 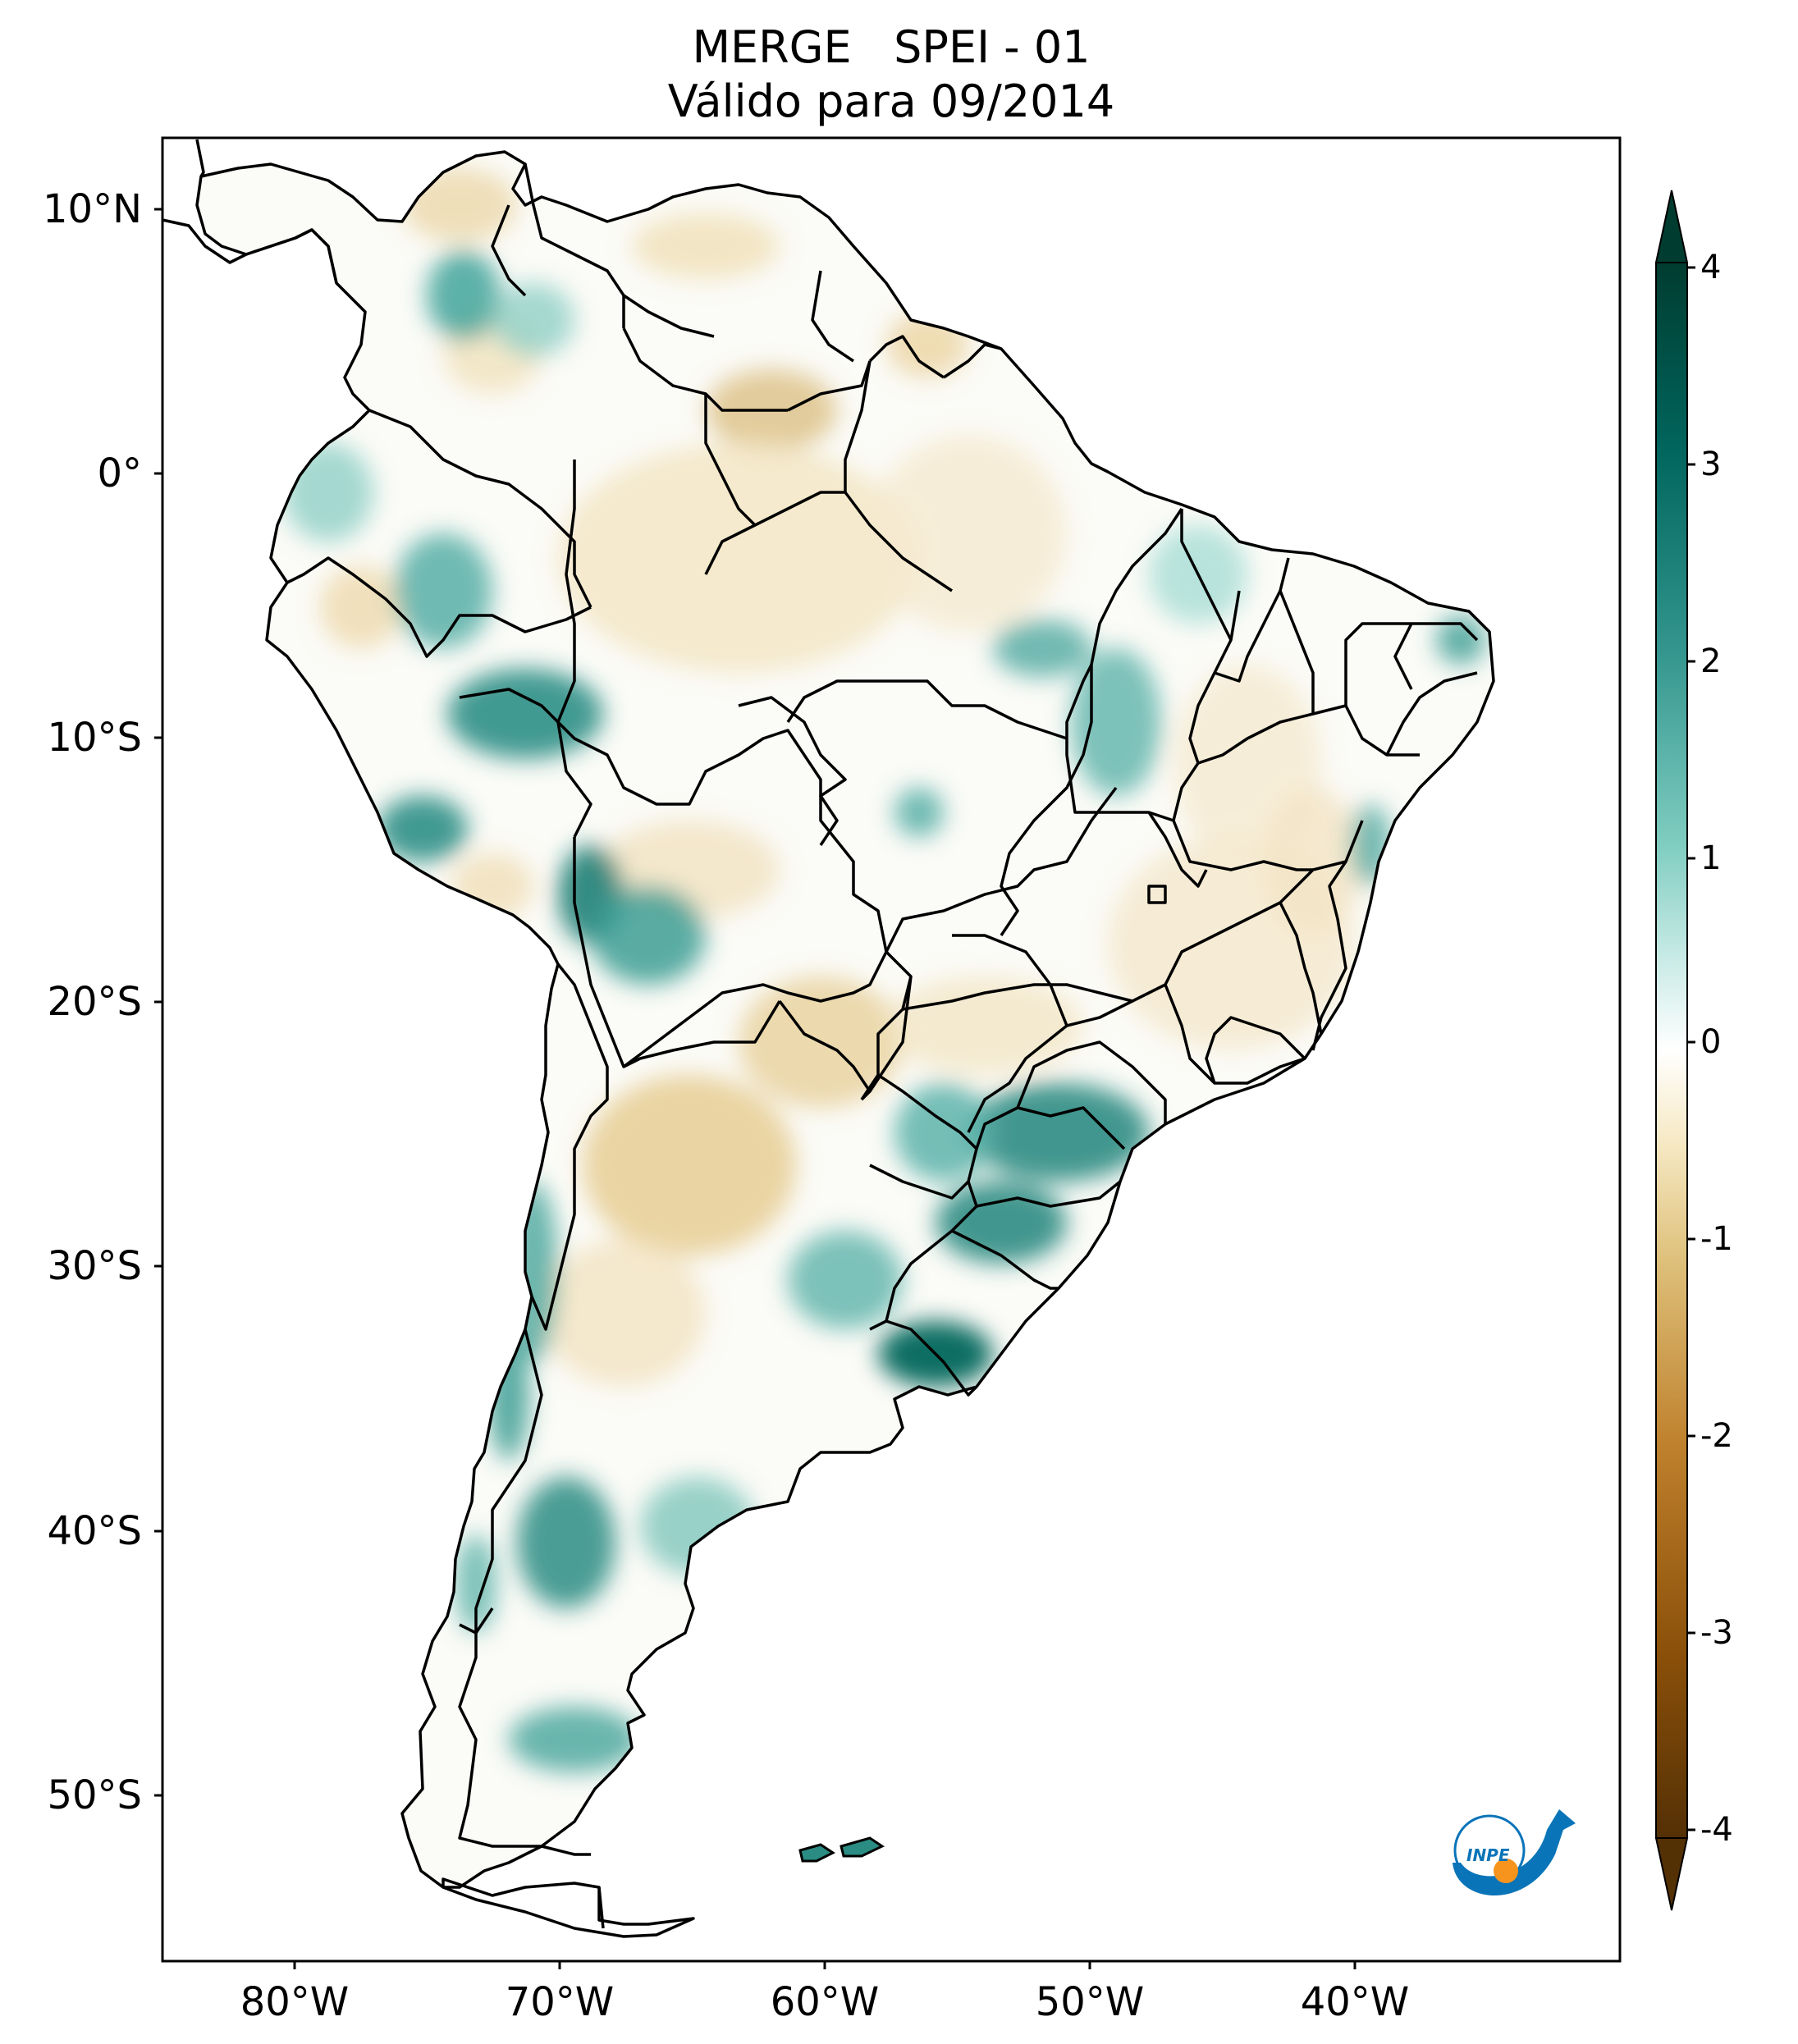 What do you see at coordinates (825, 2002) in the screenshot?
I see `lon-label-60w: 60°W` at bounding box center [825, 2002].